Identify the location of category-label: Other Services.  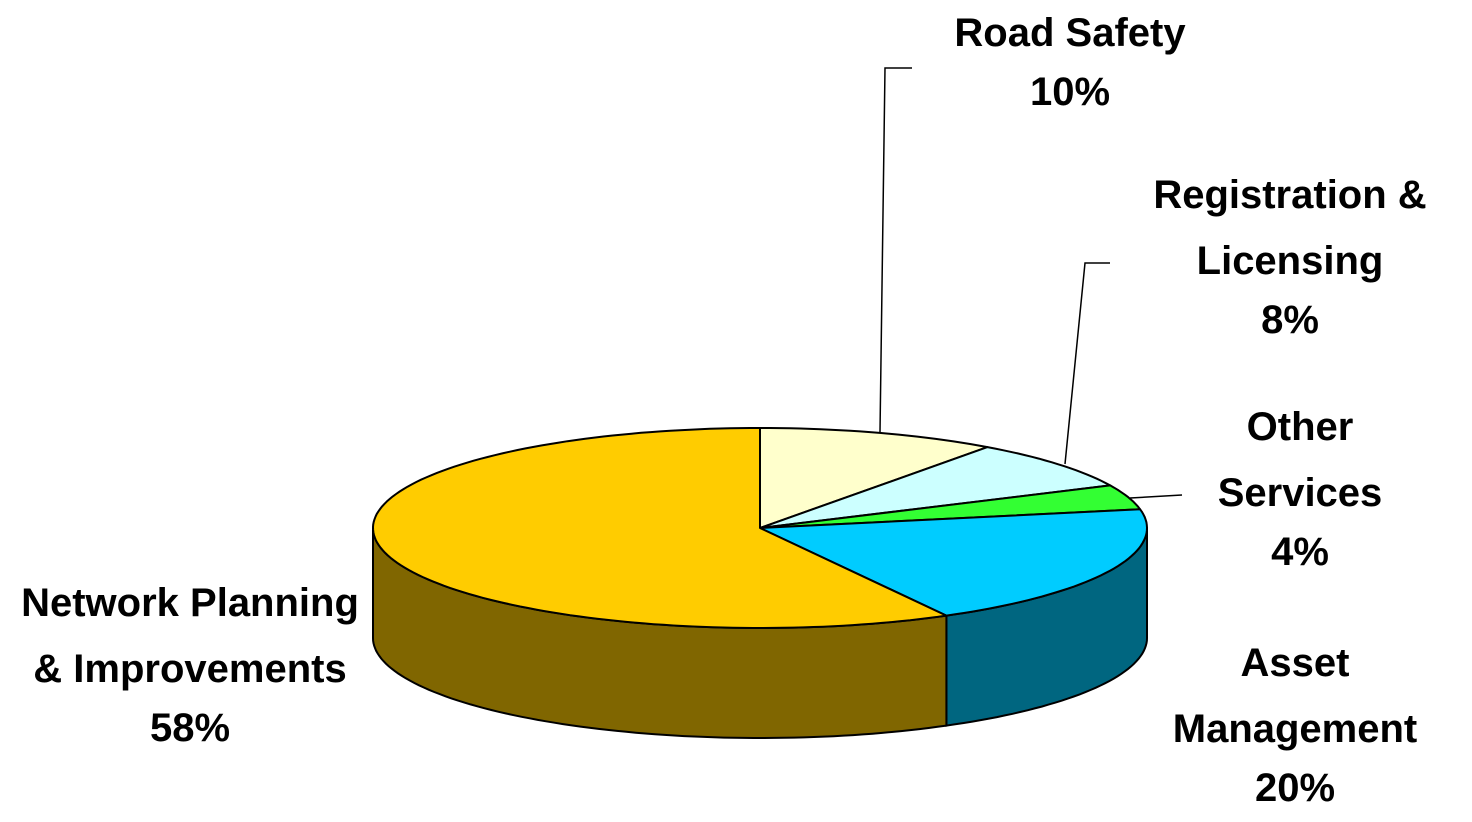
(1300, 460).